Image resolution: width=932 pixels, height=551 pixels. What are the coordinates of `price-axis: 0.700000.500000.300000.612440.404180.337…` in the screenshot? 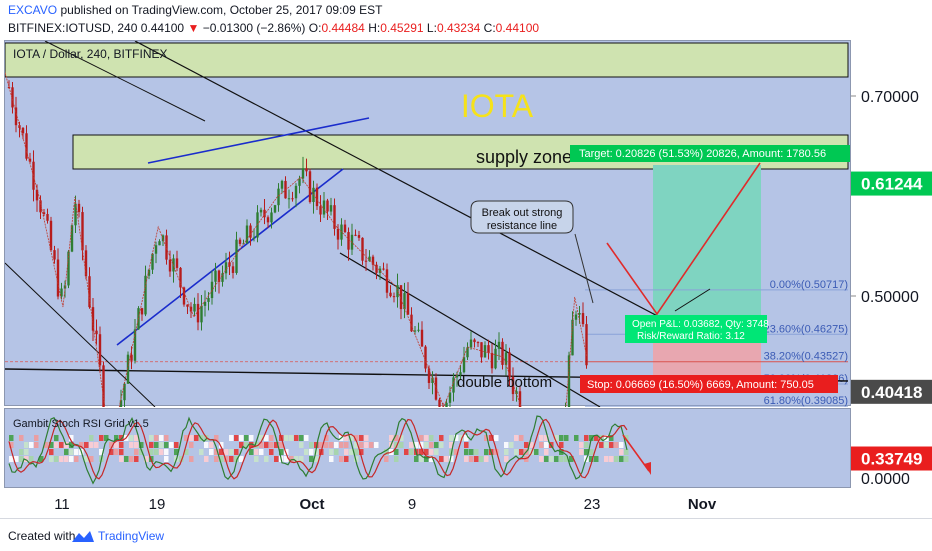 It's located at (891, 264).